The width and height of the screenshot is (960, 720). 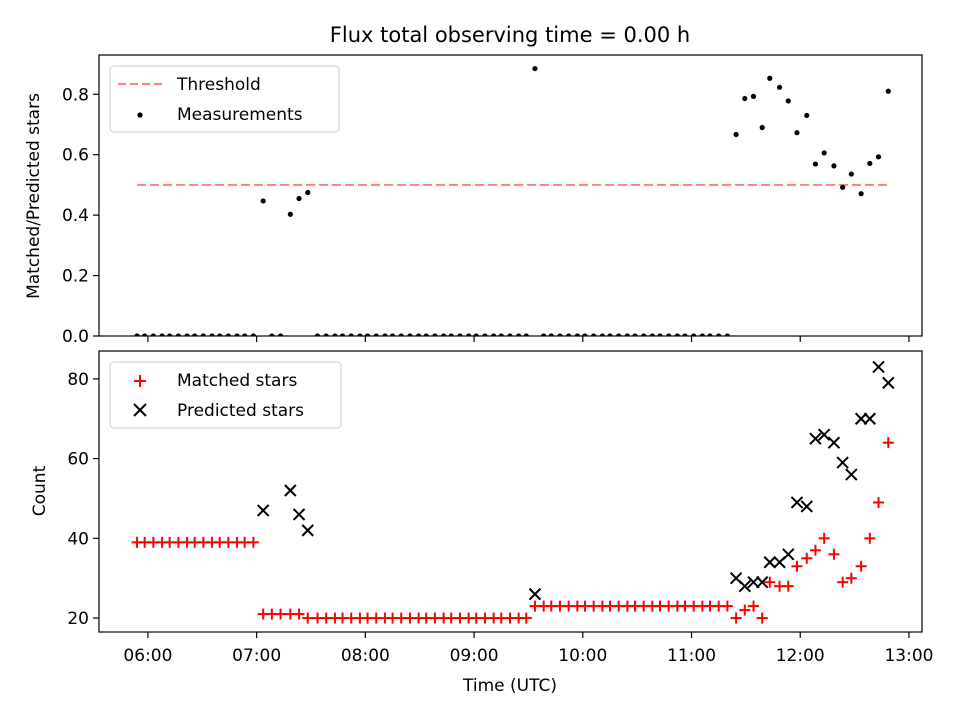 I want to click on legend-measurements-swatch, so click(x=140, y=115).